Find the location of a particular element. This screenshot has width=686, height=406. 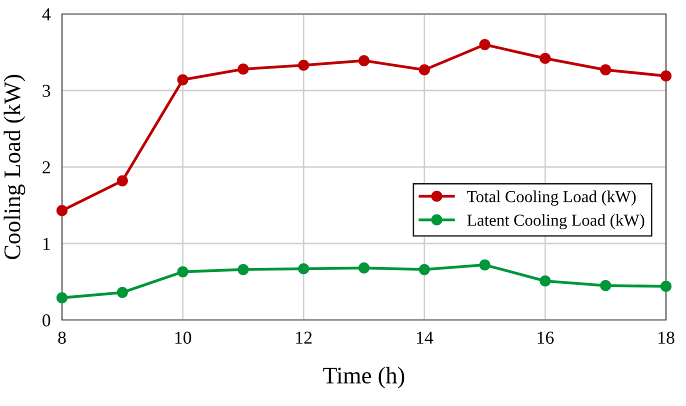

legend-label: Total Cooling Load (kW) is located at coordinates (551, 198).